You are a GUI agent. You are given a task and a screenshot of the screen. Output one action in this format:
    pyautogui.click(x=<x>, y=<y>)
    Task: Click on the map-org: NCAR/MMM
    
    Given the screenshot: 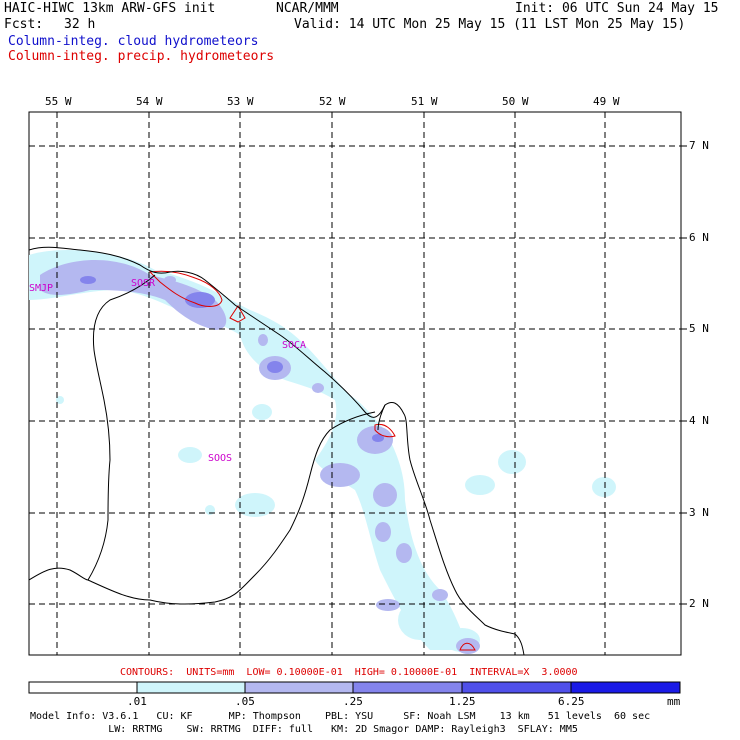 What is the action you would take?
    pyautogui.click(x=307, y=8)
    